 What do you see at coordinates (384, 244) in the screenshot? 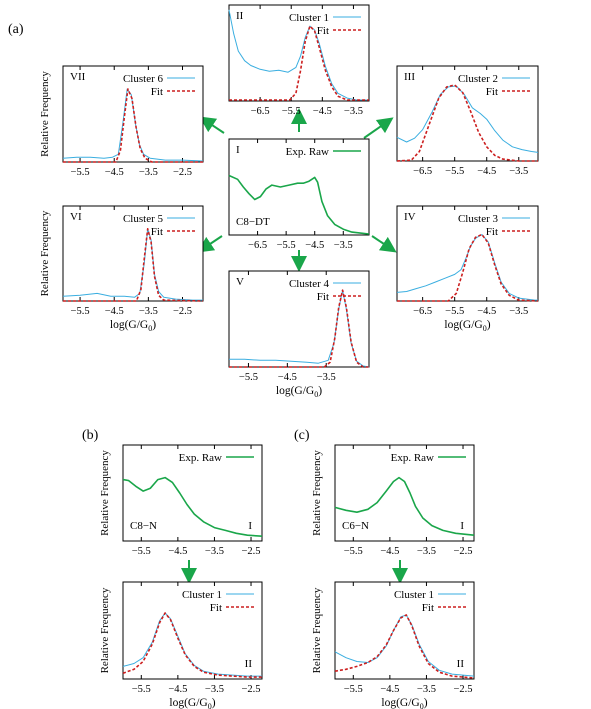
I see `arrow-to-IV` at bounding box center [384, 244].